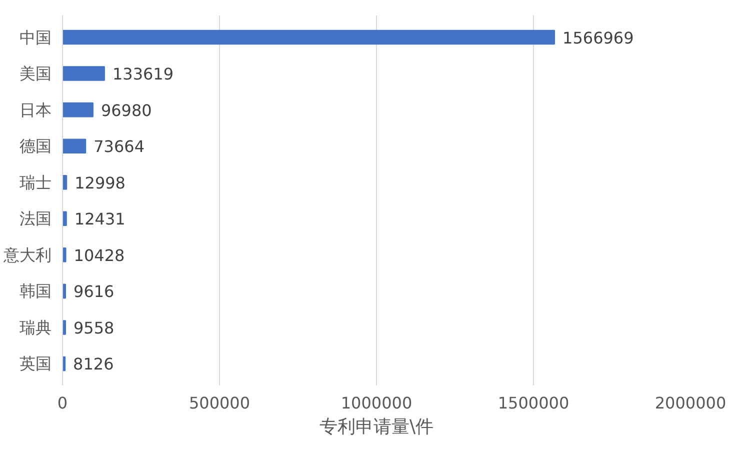 The width and height of the screenshot is (750, 450). I want to click on y-tick-label: 英国, so click(36, 364).